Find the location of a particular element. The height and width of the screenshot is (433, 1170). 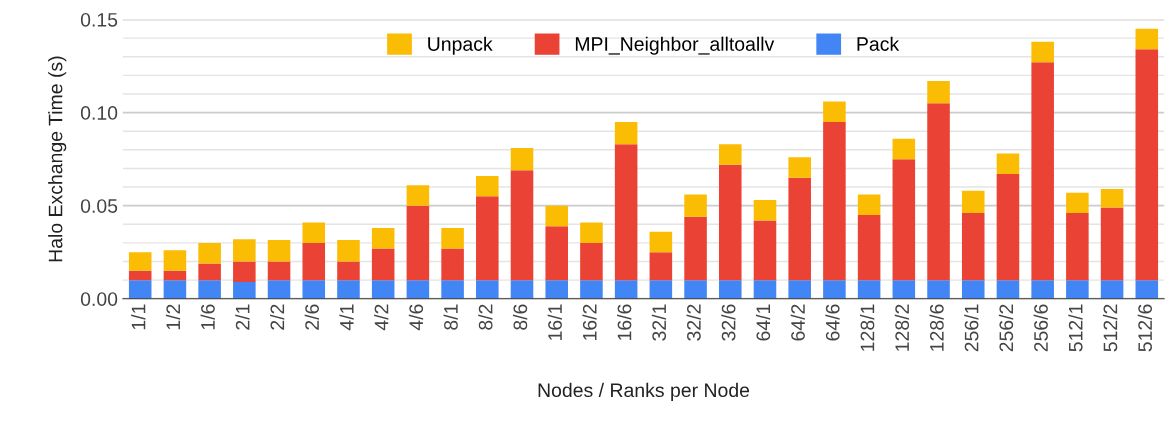

y-tick-label: 0.00 is located at coordinates (99, 299).